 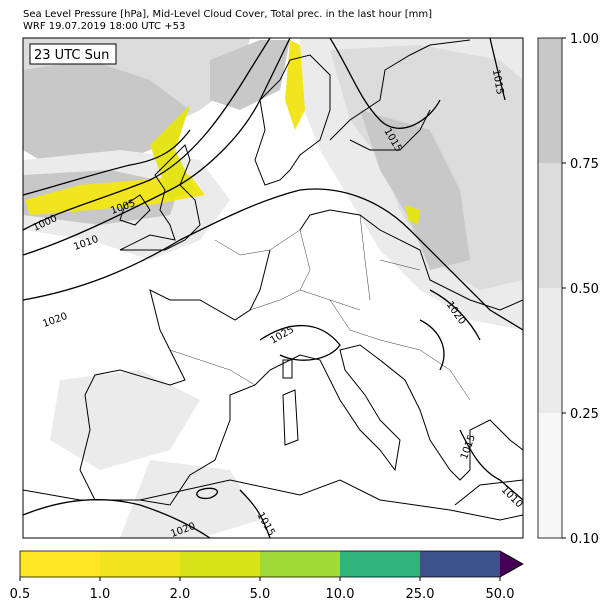 I want to click on precip-tick-label: 10.0, so click(x=340, y=594).